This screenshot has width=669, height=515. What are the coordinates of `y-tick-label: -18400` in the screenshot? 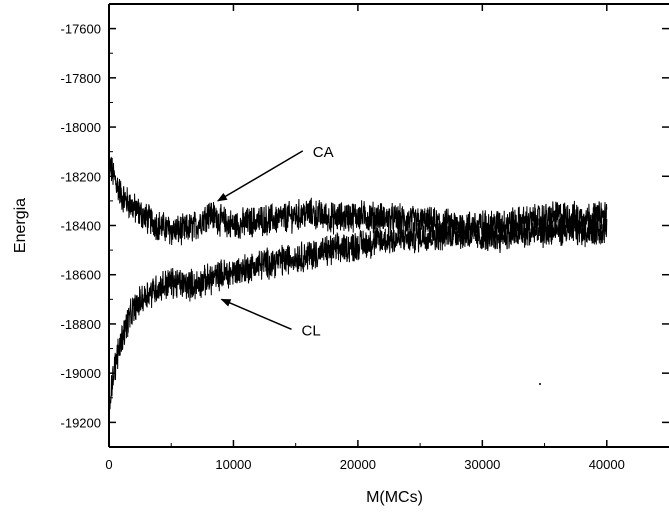 It's located at (81, 226).